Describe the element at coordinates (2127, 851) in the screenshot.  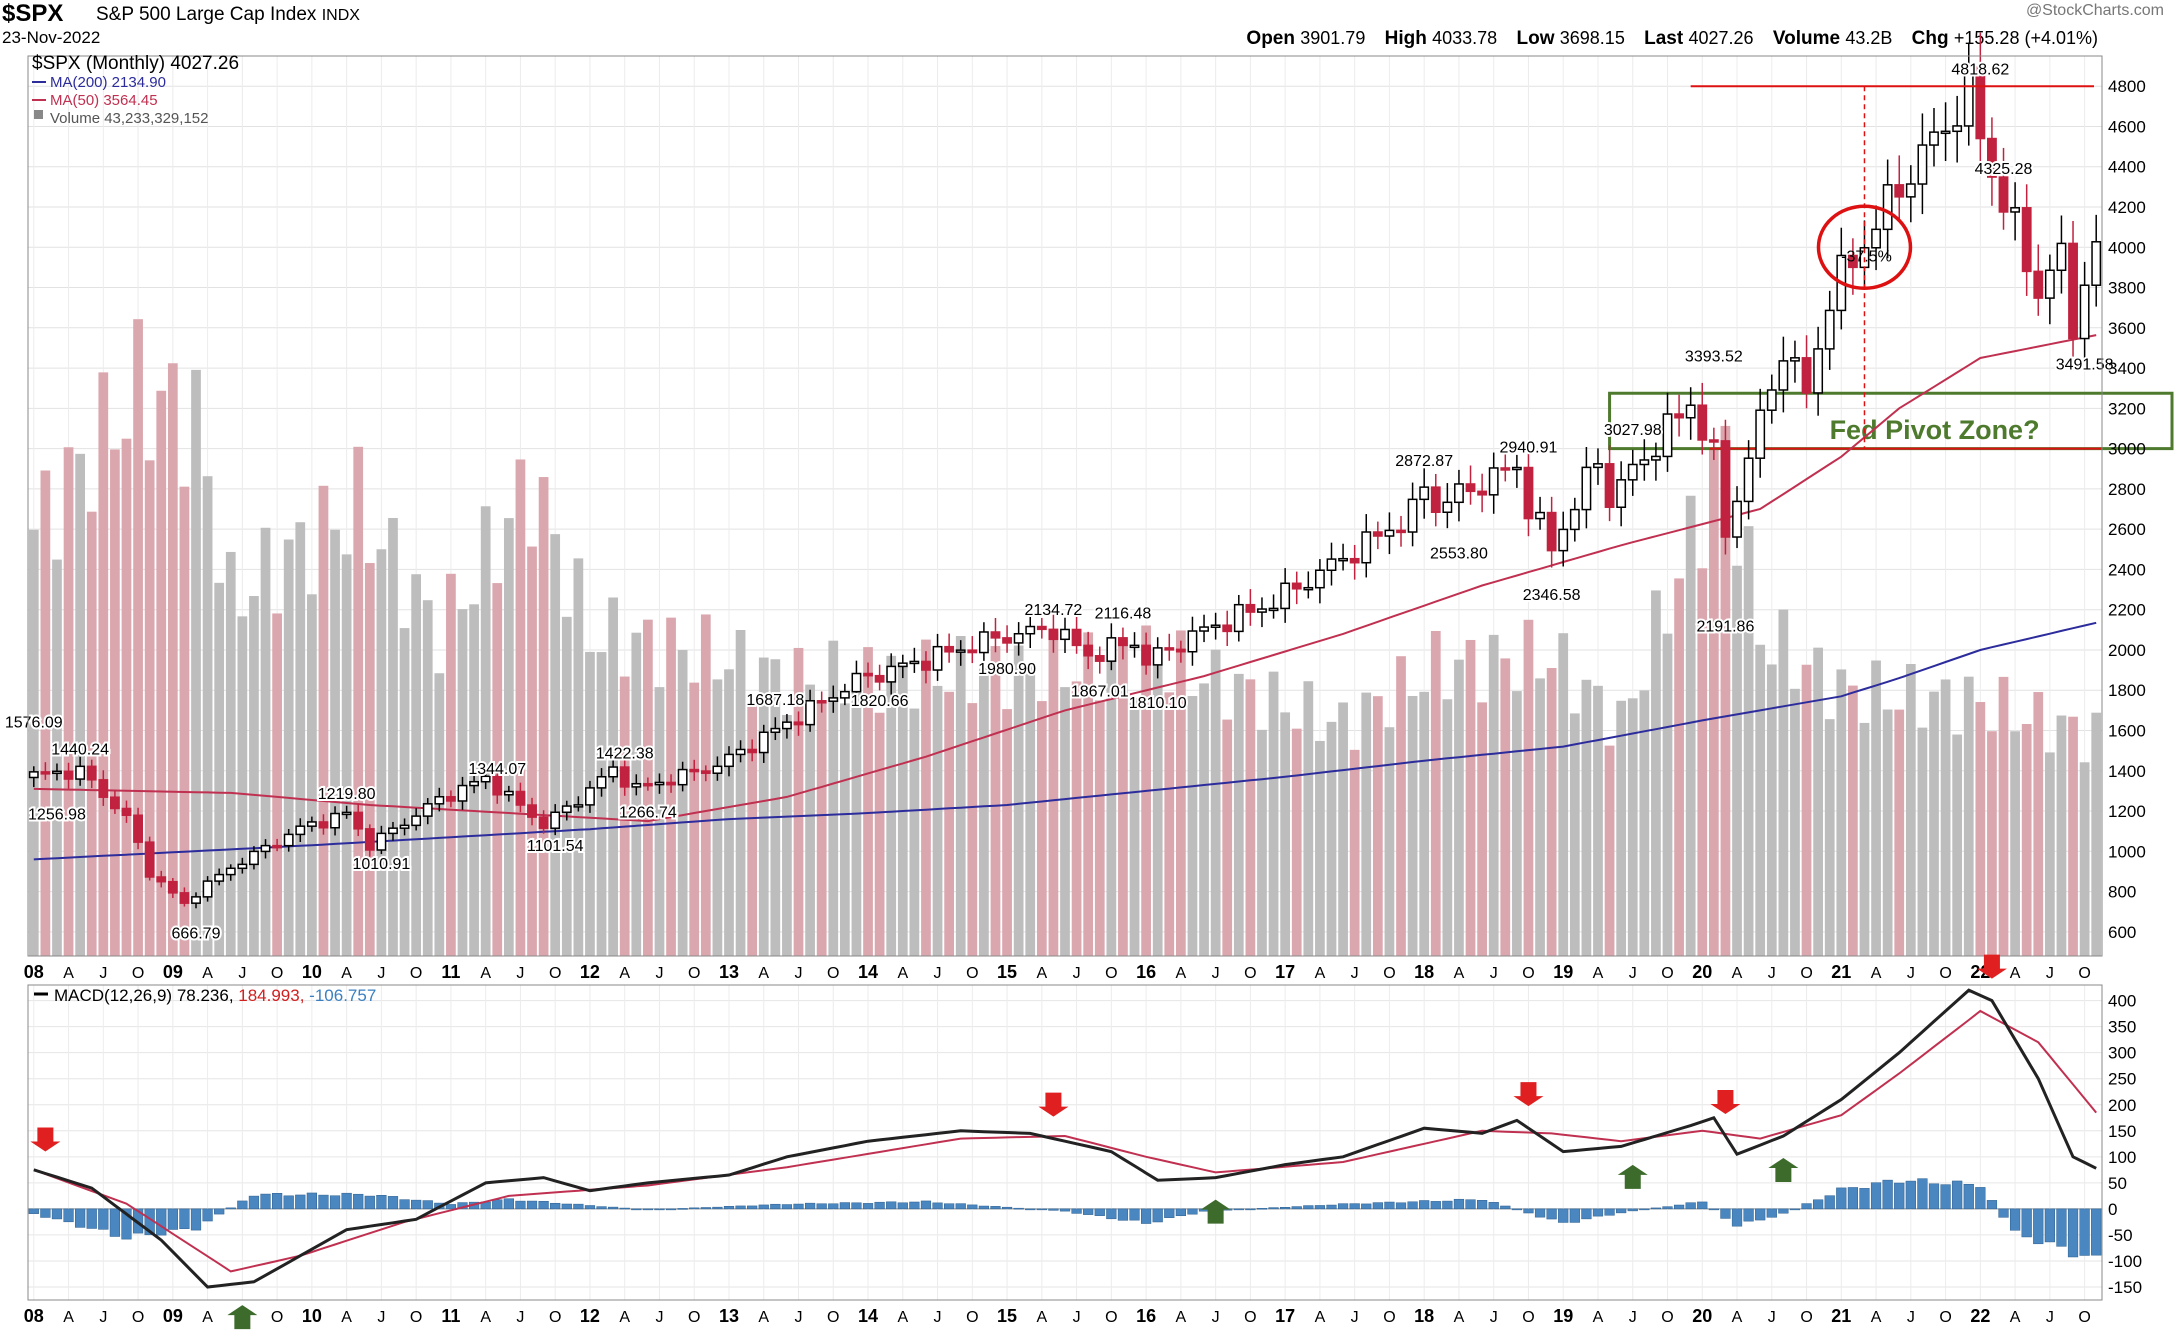
I see `price-tick-label: 1000` at that location.